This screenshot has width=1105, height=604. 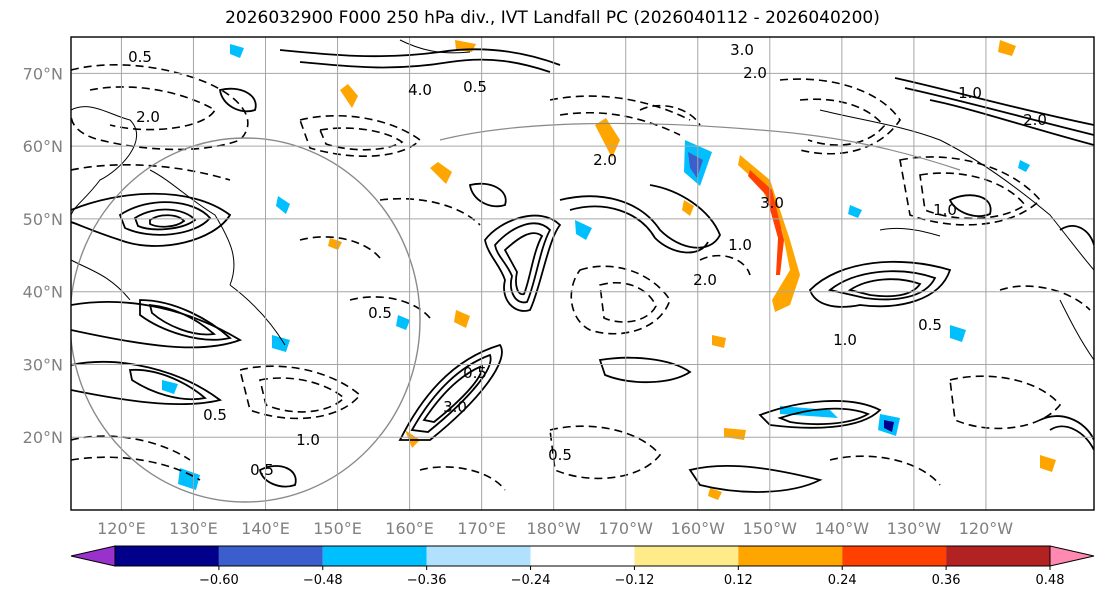 I want to click on lon-tick-label: 140°W, so click(x=842, y=528).